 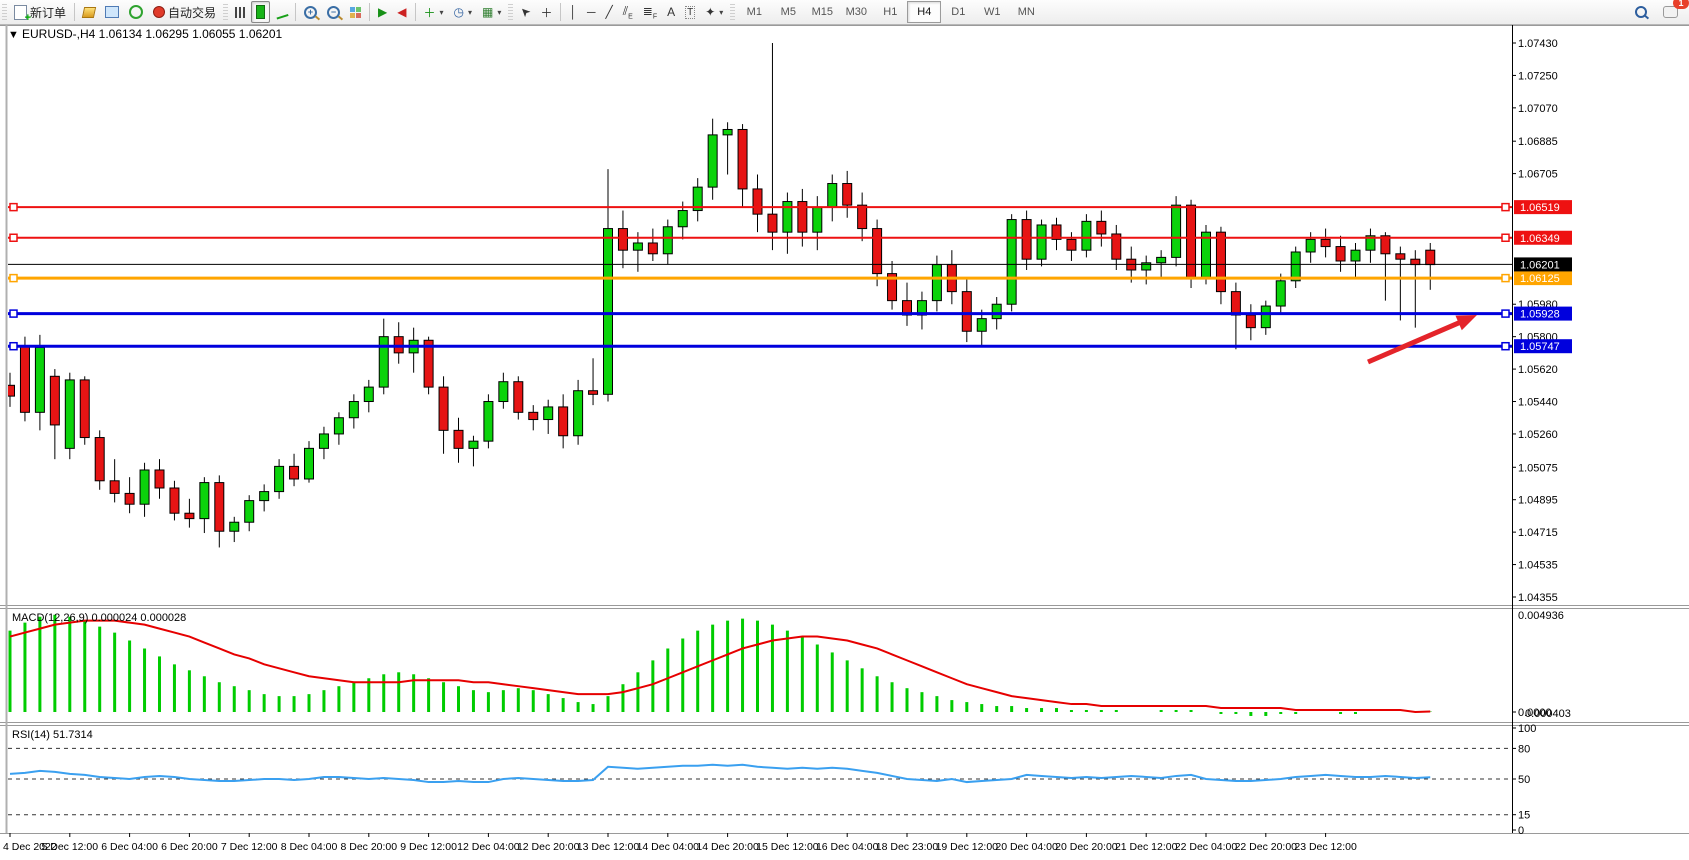 I want to click on new-order-button: 新订单, so click(x=40, y=12).